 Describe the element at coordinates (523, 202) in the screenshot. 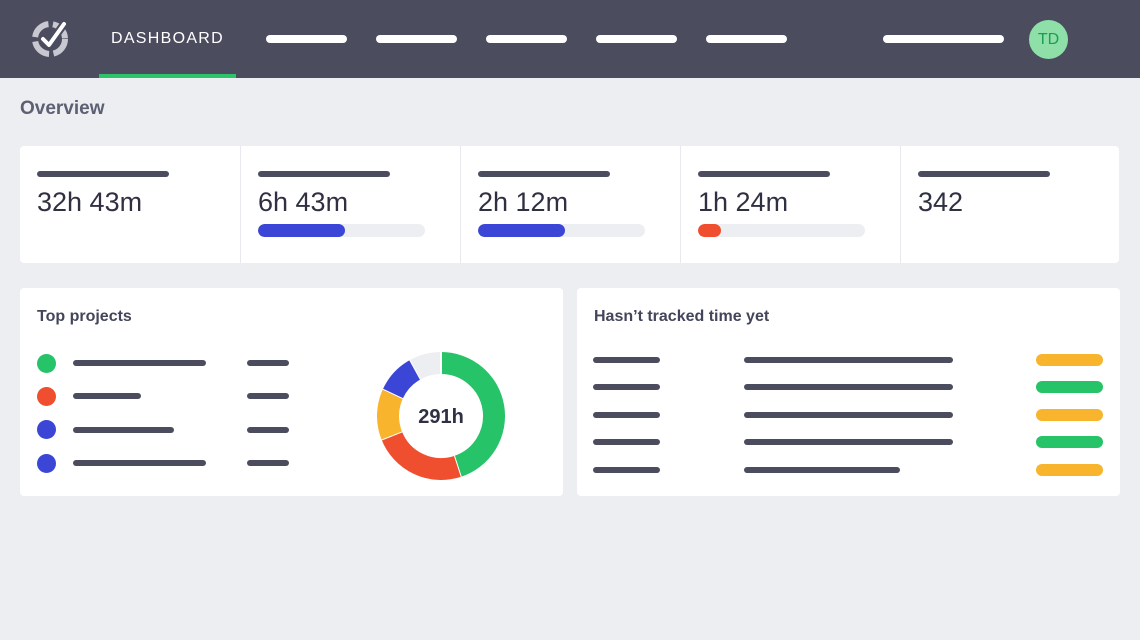

I see `stat-value: 2h 12m` at that location.